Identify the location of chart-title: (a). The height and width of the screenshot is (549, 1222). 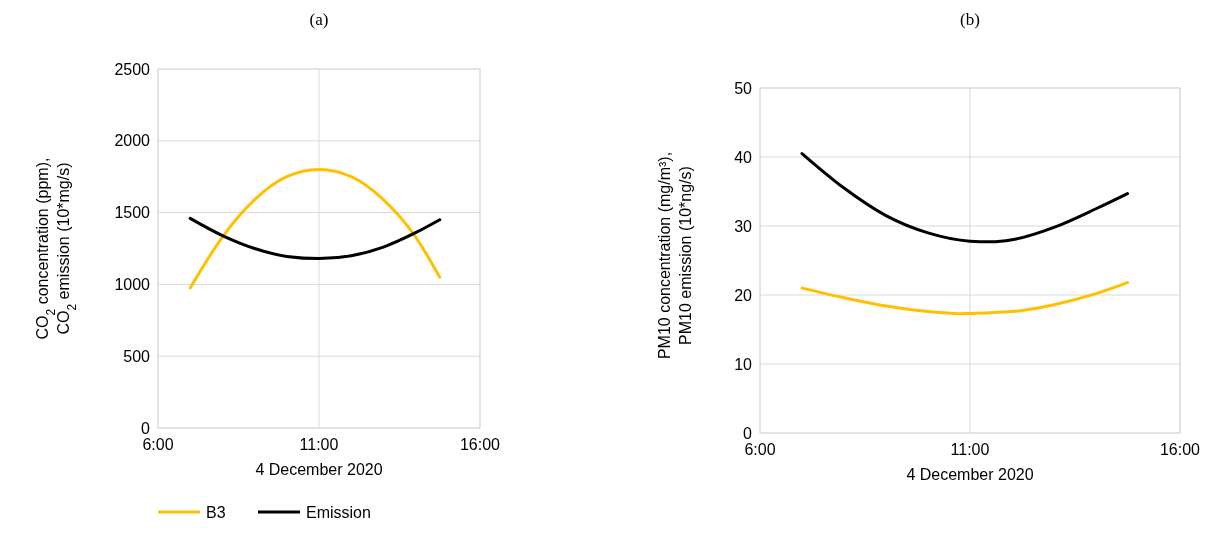
(319, 19).